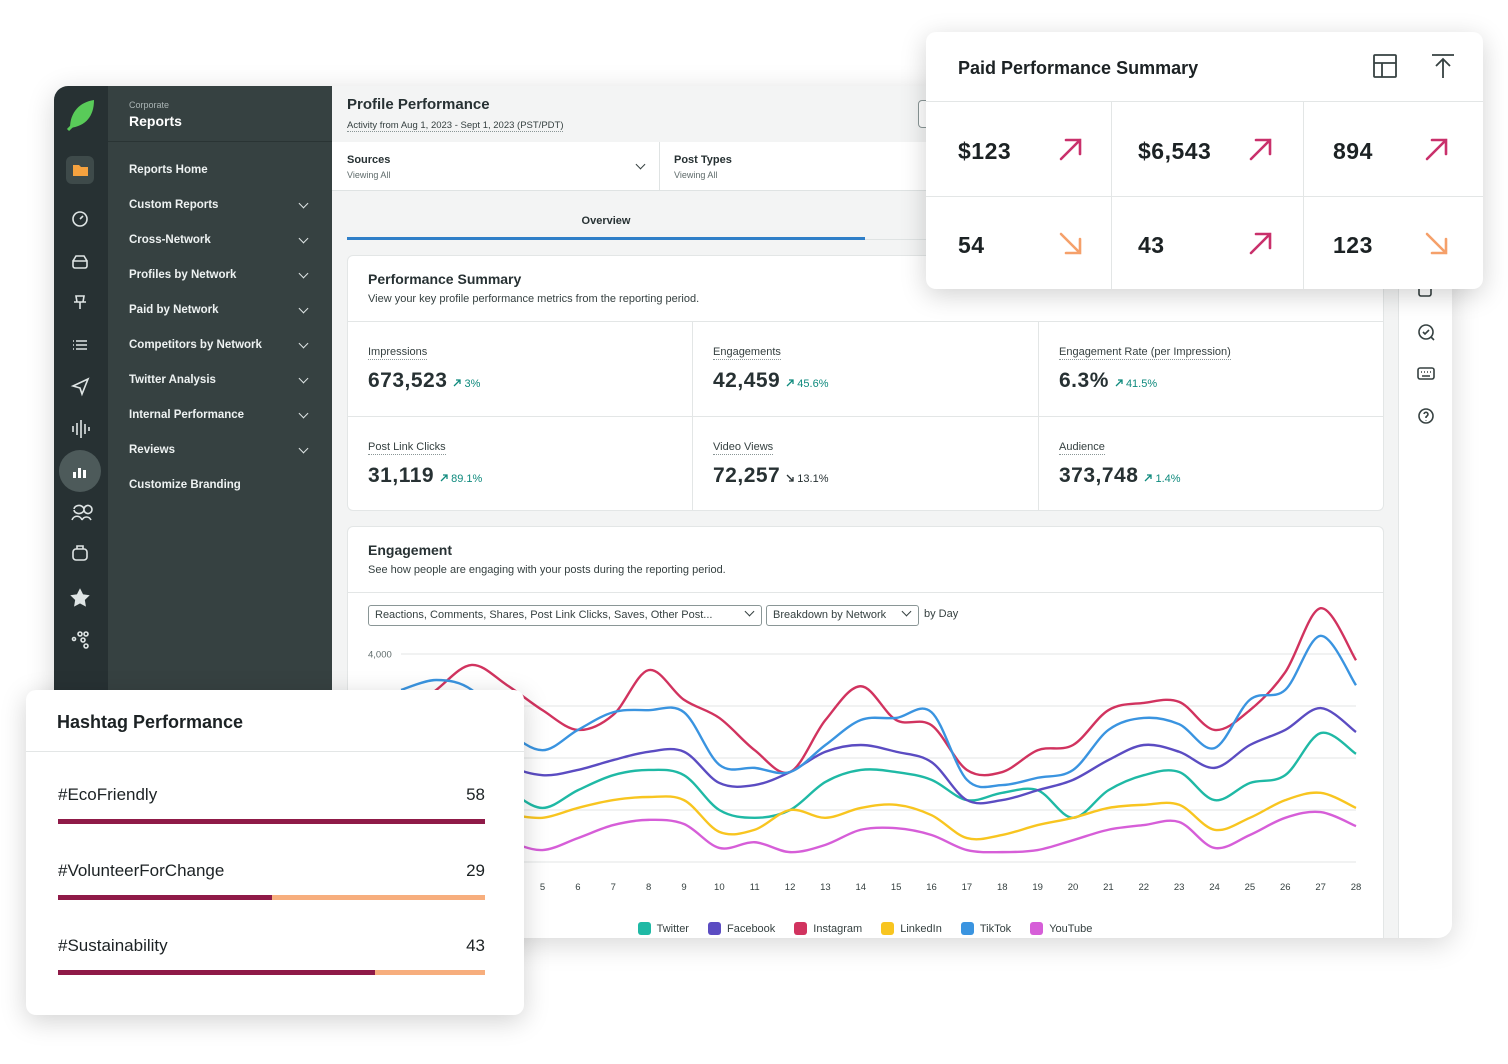 The width and height of the screenshot is (1508, 1064). Describe the element at coordinates (1250, 887) in the screenshot. I see `x-tick-label: 25` at that location.